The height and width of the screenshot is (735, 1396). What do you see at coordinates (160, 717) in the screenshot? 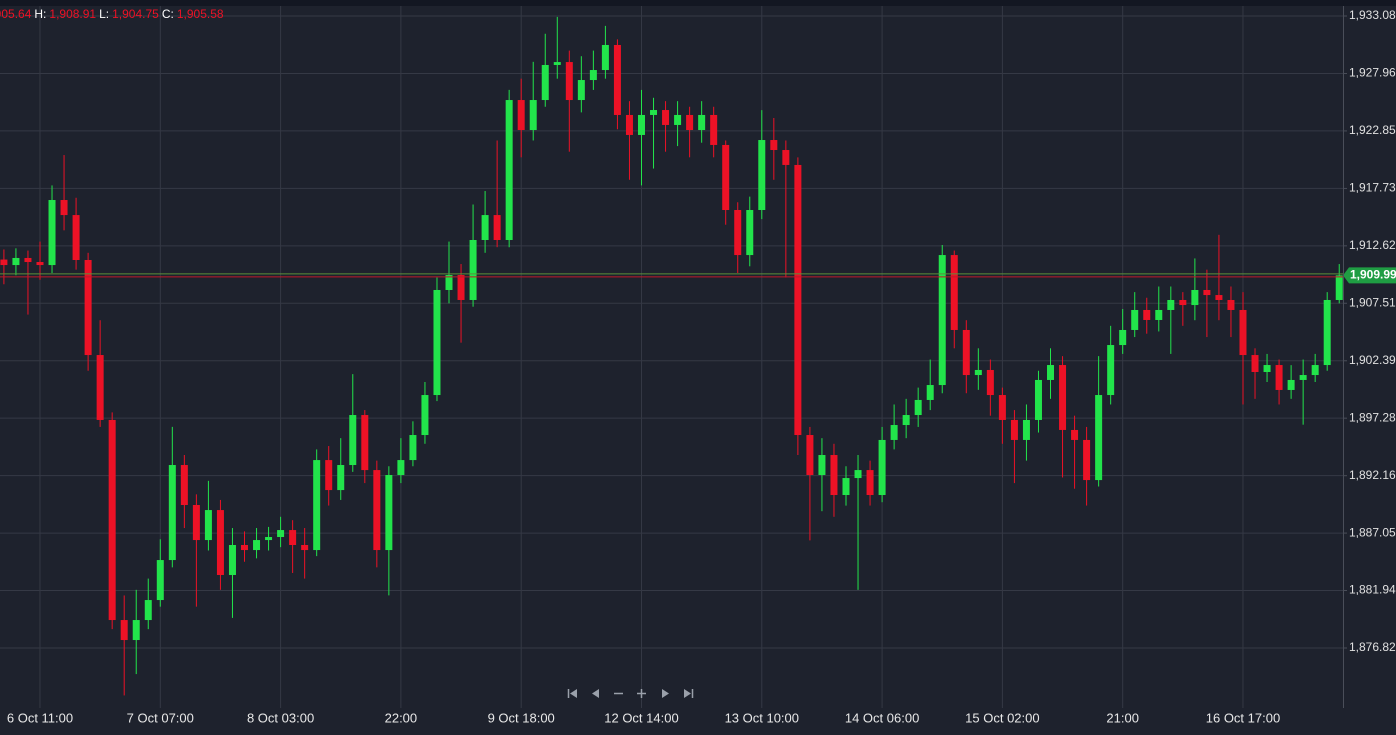
I see `x-tick-label: 7 Oct 07:00` at bounding box center [160, 717].